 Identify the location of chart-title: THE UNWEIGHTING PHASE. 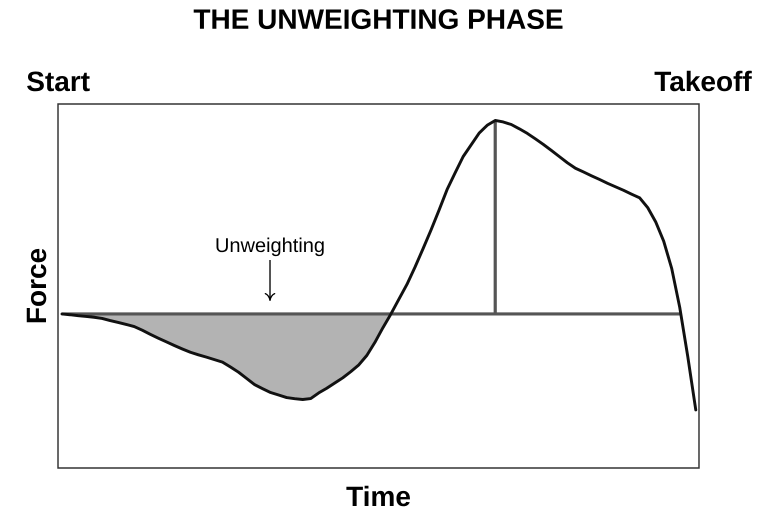
(378, 19).